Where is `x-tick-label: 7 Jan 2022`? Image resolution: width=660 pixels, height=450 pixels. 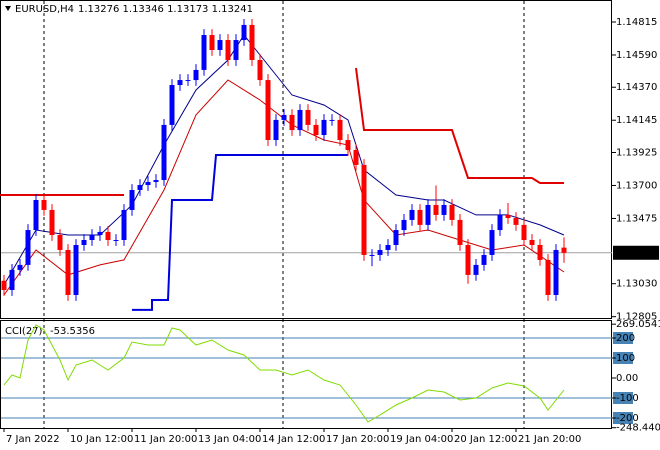 x-tick-label: 7 Jan 2022 is located at coordinates (33, 439).